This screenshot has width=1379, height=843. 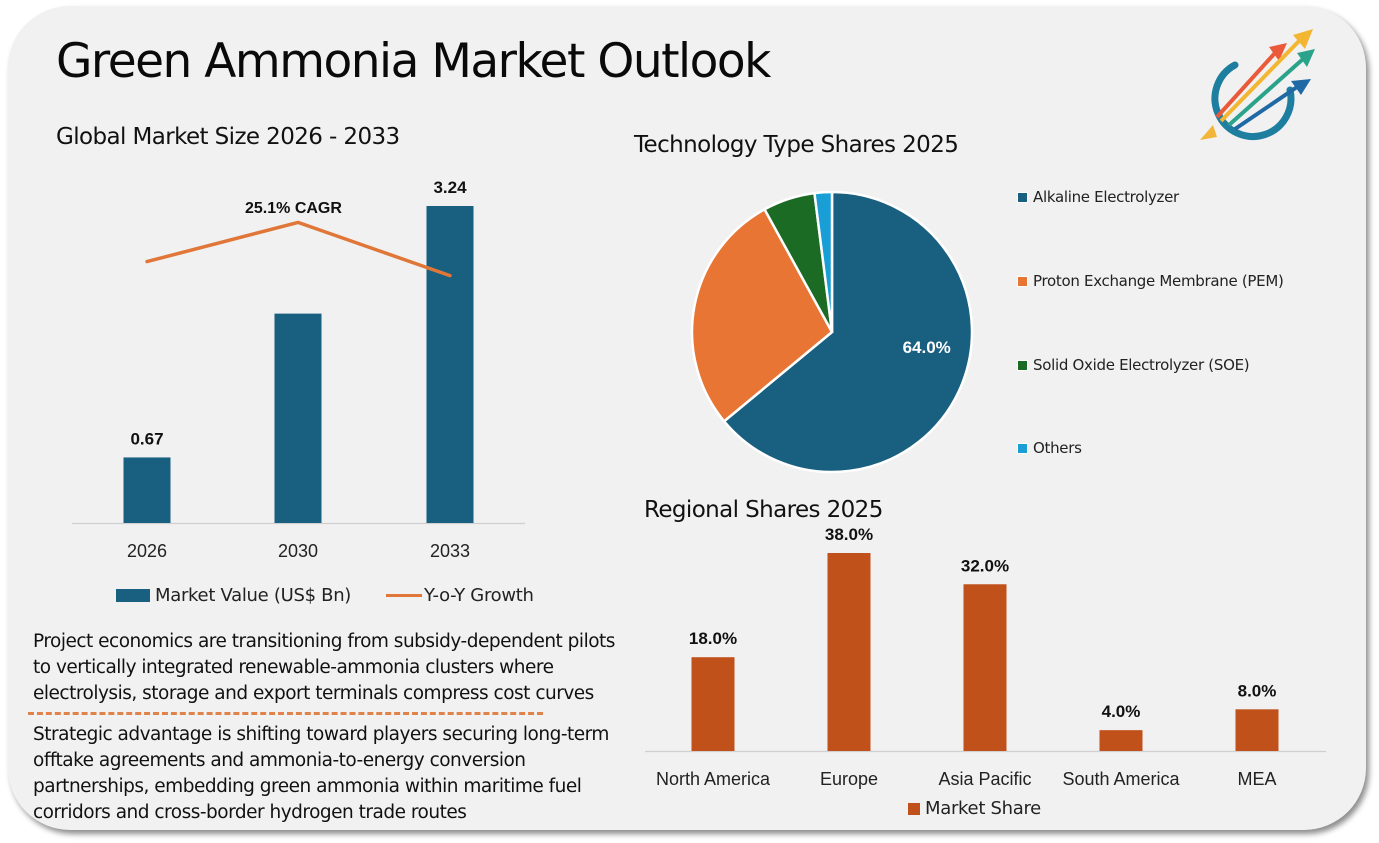 I want to click on legend-item-others: Others, so click(x=1049, y=448).